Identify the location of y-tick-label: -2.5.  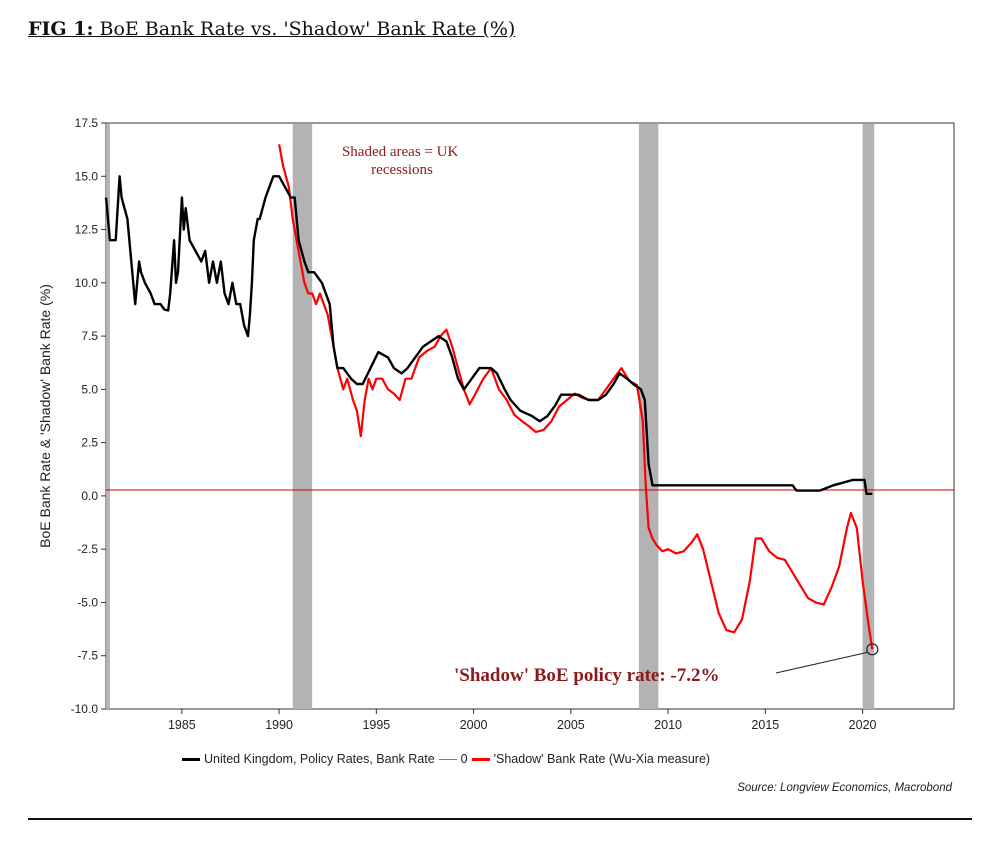
(87, 549).